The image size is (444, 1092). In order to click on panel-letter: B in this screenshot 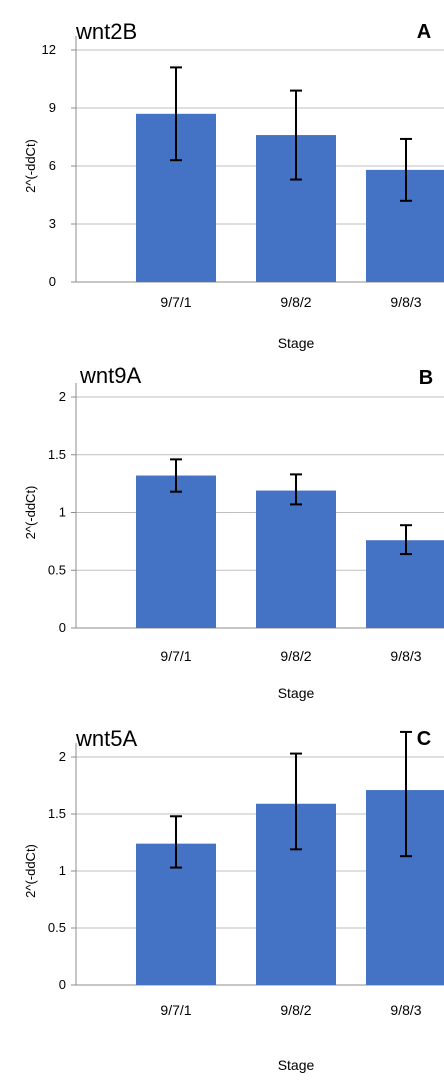, I will do `click(426, 378)`.